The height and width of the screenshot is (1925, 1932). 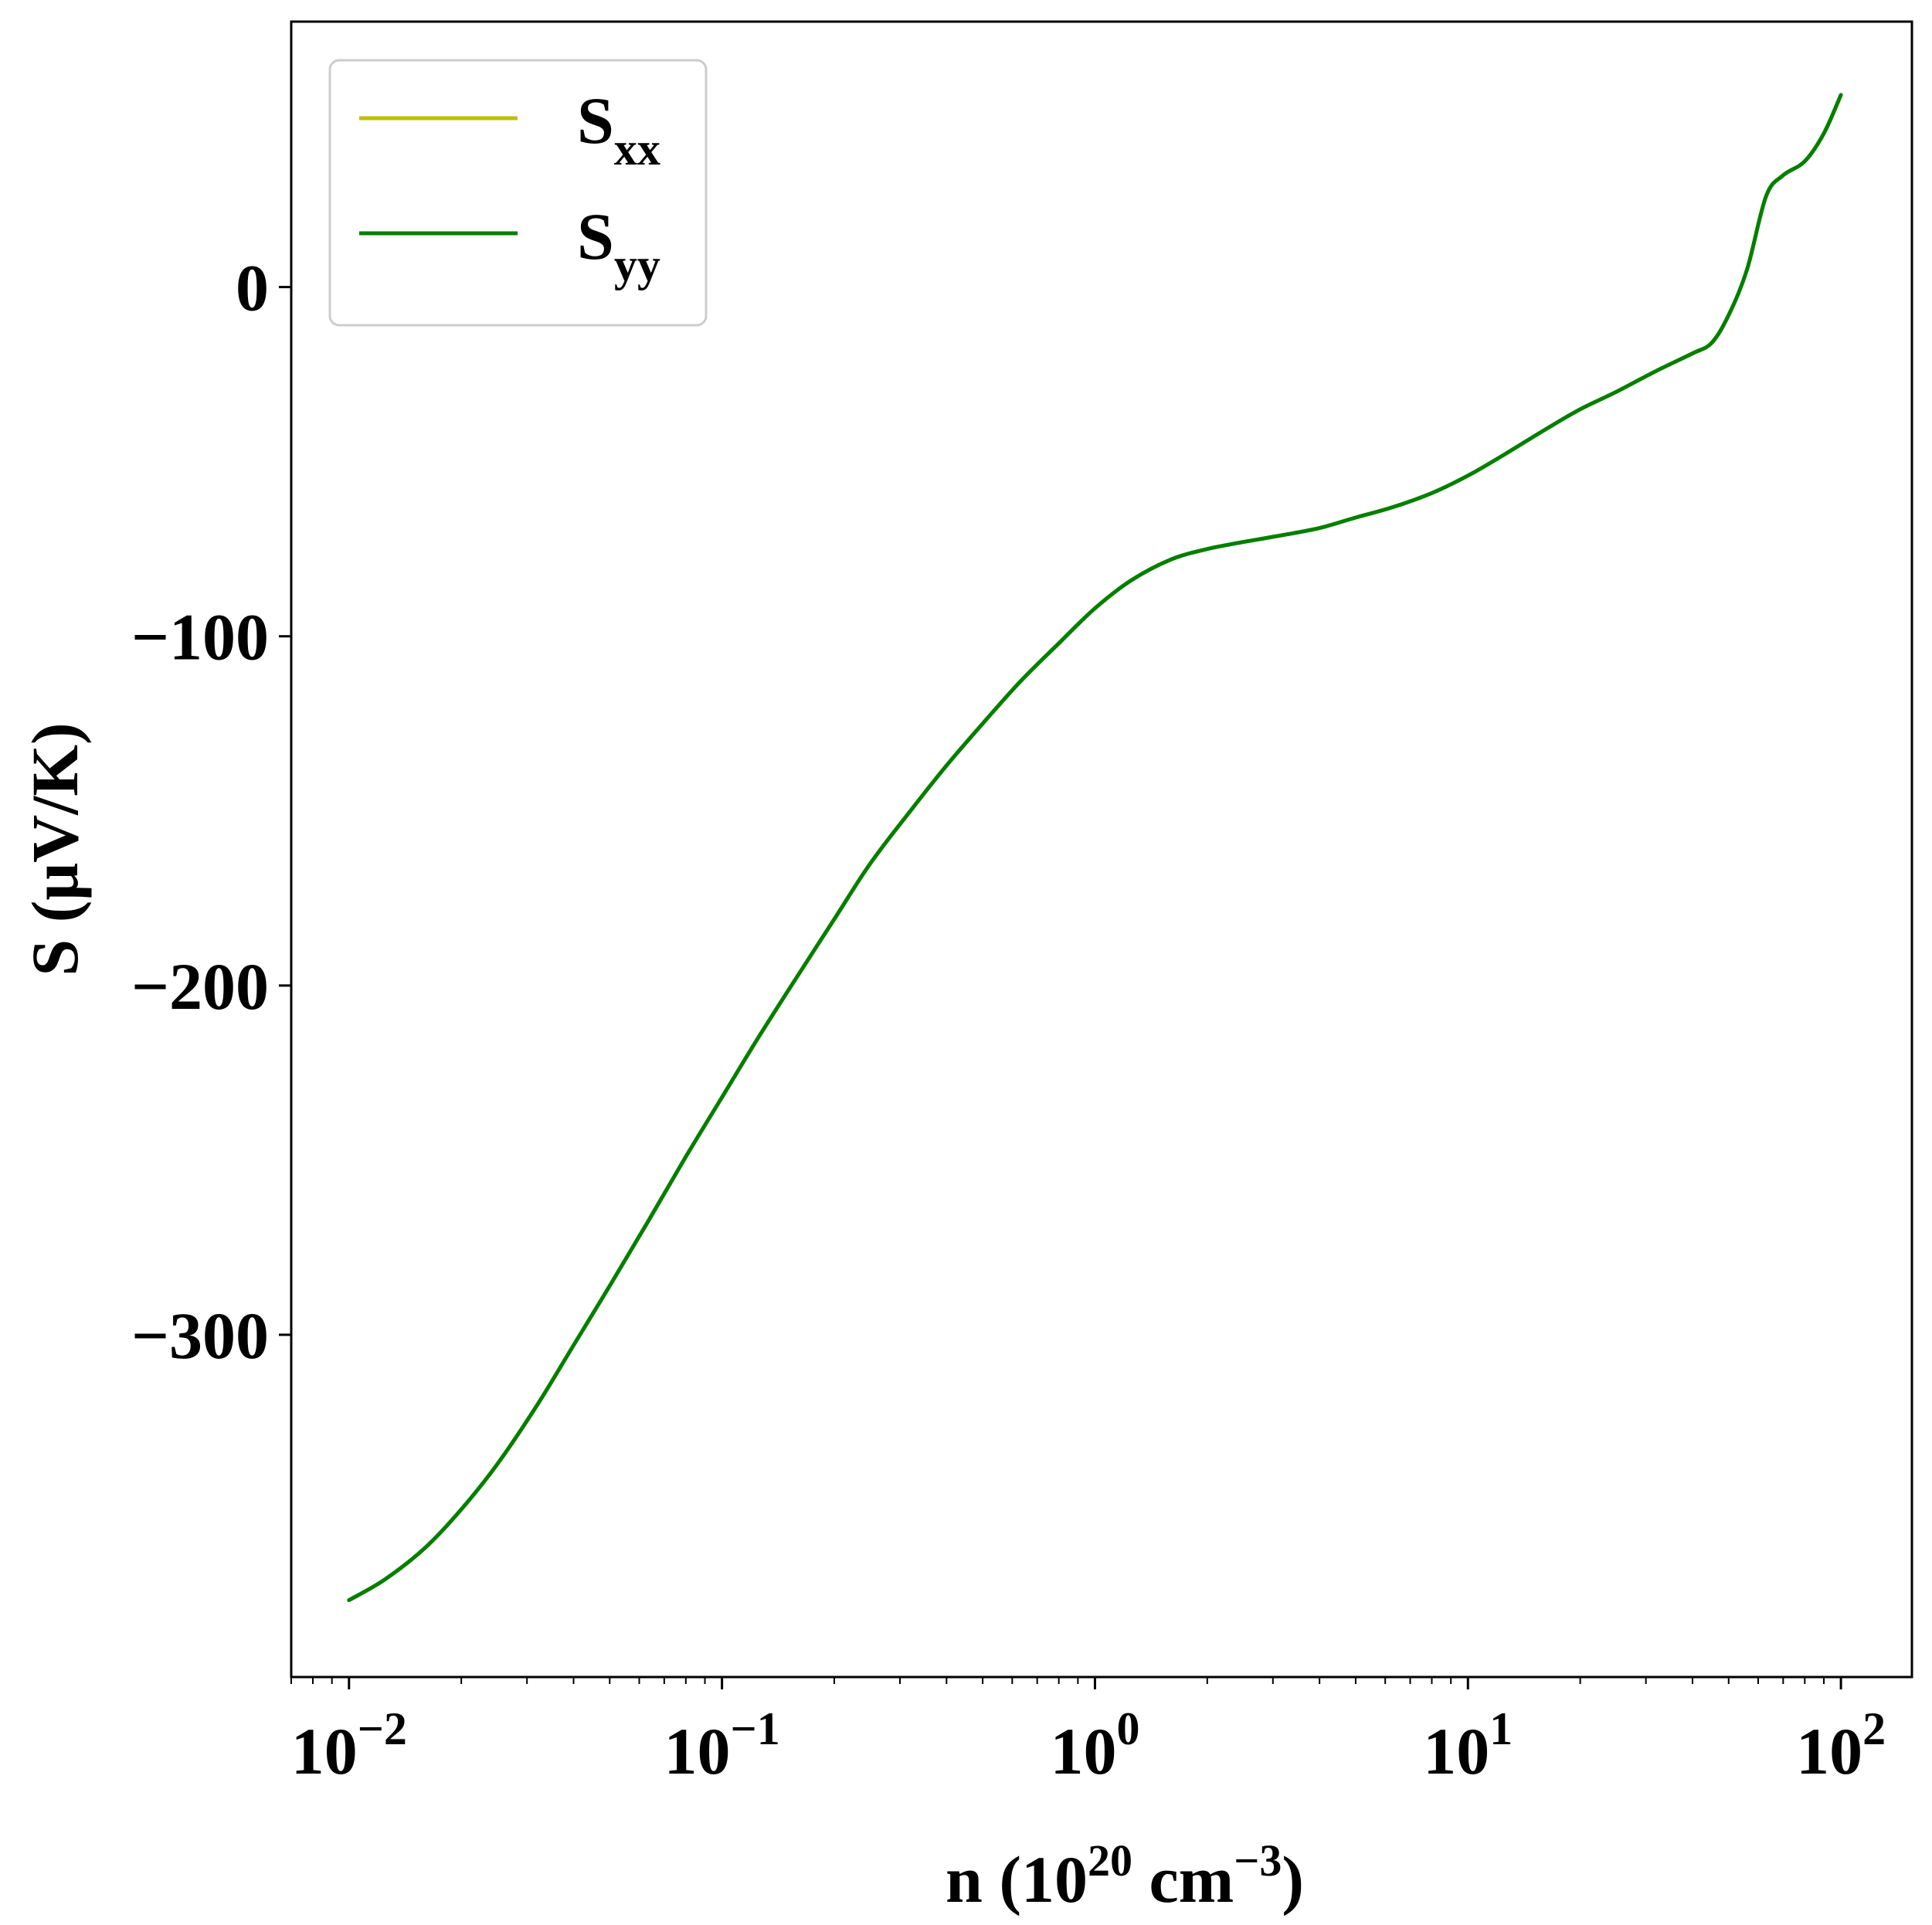 What do you see at coordinates (200, 986) in the screenshot?
I see `y-tick-label: −200` at bounding box center [200, 986].